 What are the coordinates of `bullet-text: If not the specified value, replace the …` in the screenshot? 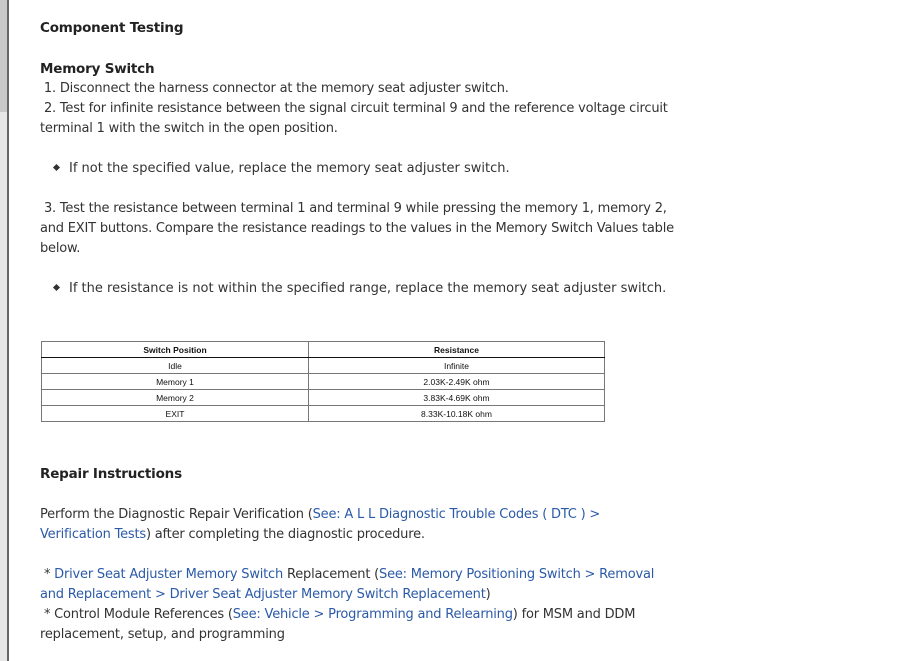 It's located at (289, 168).